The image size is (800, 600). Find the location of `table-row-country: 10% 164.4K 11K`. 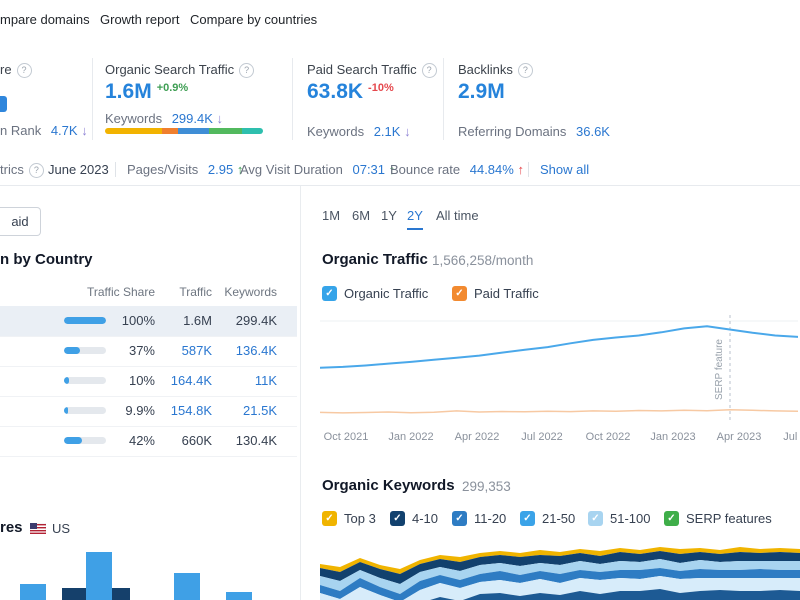

table-row-country: 10% 164.4K 11K is located at coordinates (148, 381).